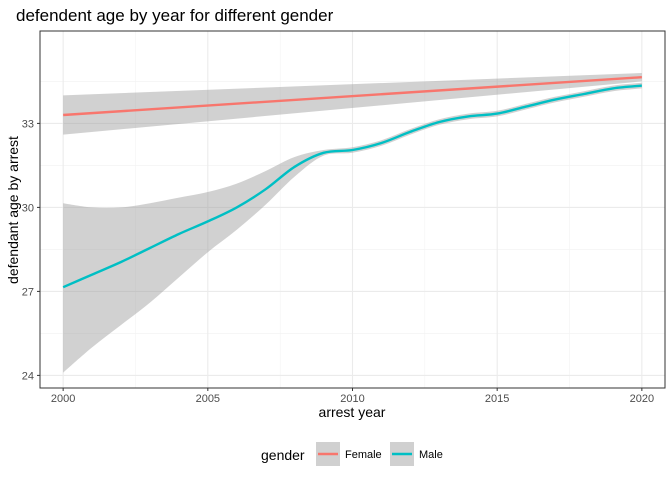  I want to click on legend-label-male: Male, so click(431, 455).